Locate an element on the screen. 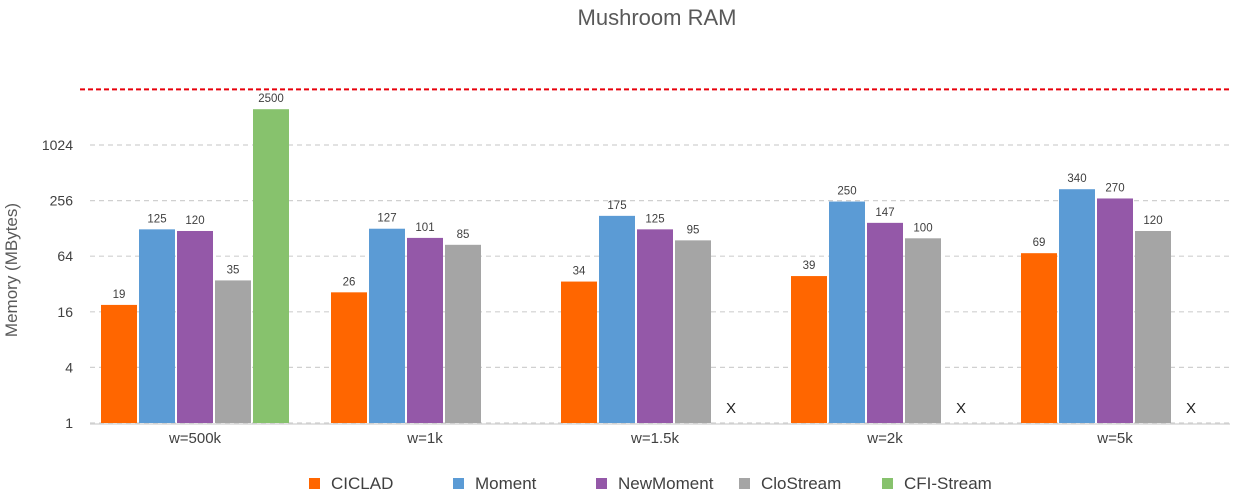 This screenshot has height=500, width=1260. y-tick-label-256: 256 is located at coordinates (62, 201).